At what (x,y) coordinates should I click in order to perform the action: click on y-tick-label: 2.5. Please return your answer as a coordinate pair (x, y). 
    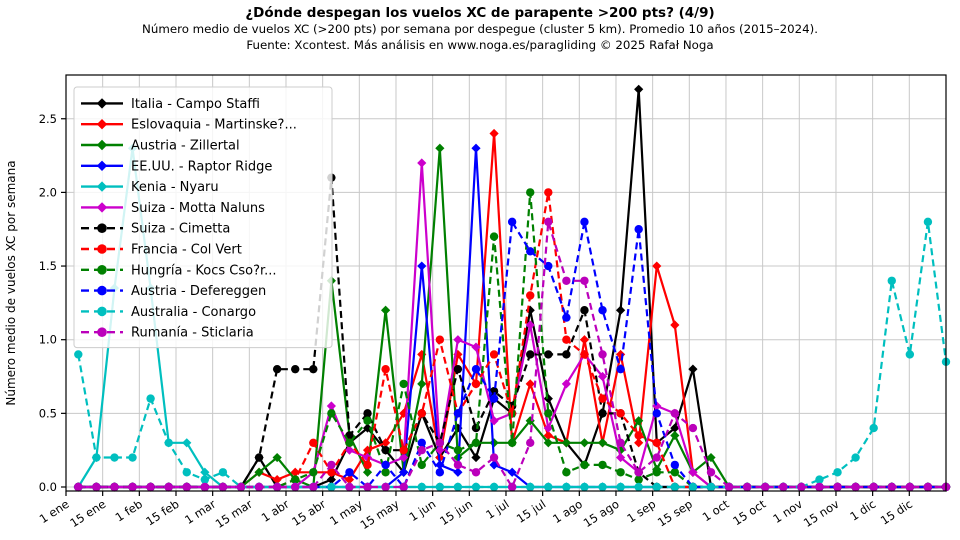
    Looking at the image, I should click on (48, 119).